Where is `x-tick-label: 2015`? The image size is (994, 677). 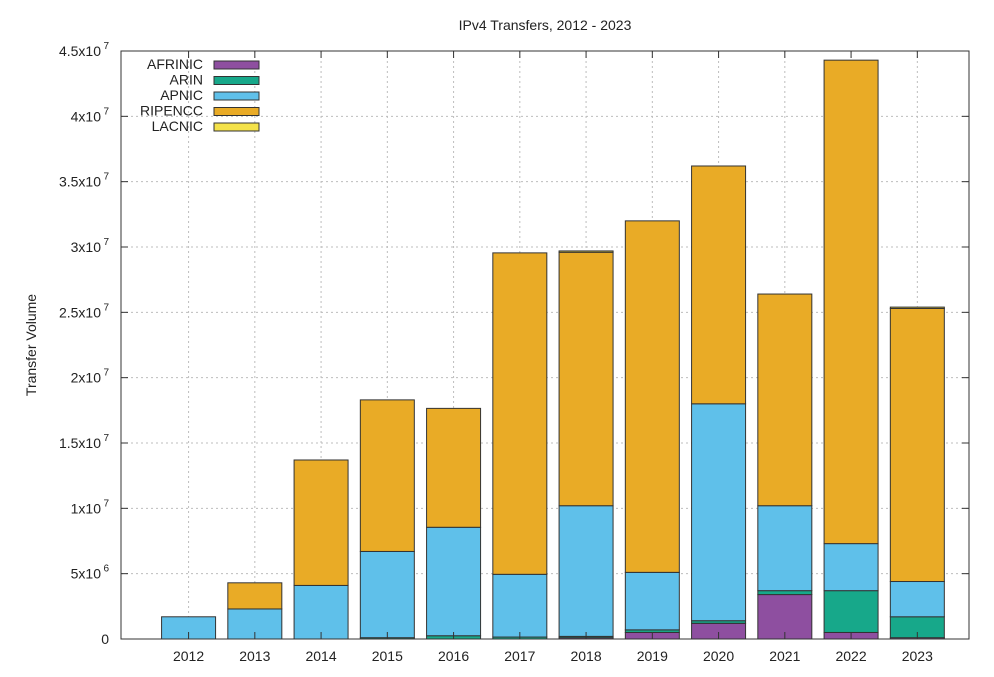 x-tick-label: 2015 is located at coordinates (387, 656).